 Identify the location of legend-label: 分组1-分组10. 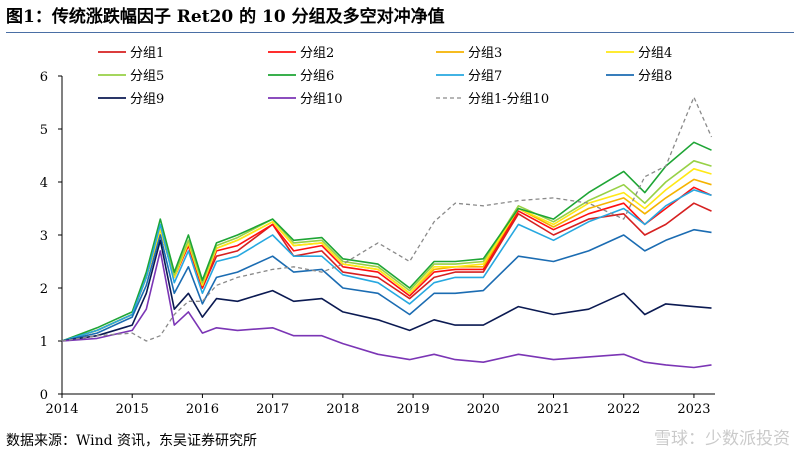
(508, 99).